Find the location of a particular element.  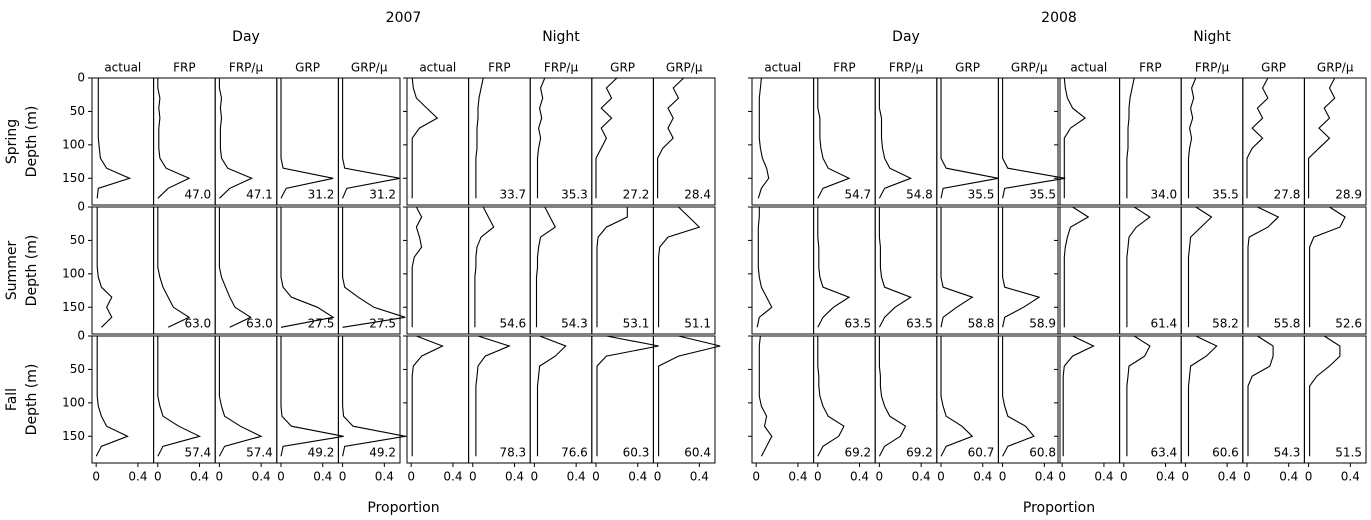

year-label: 2008 is located at coordinates (1059, 18).